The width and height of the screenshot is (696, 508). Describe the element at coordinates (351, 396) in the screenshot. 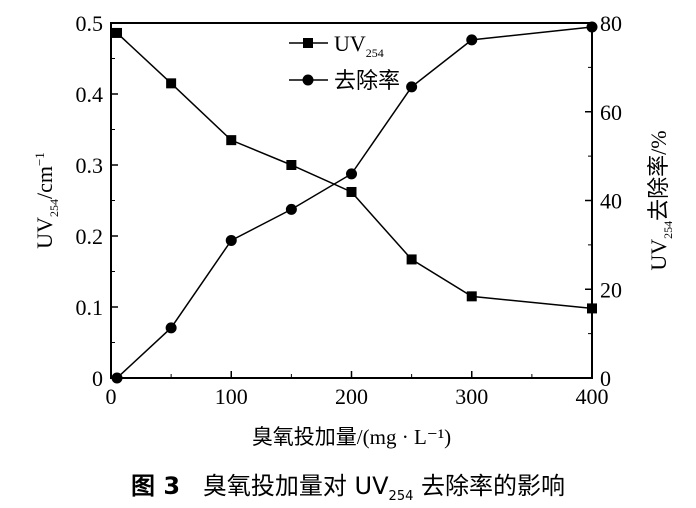

I see `x-tick-label: 200` at that location.